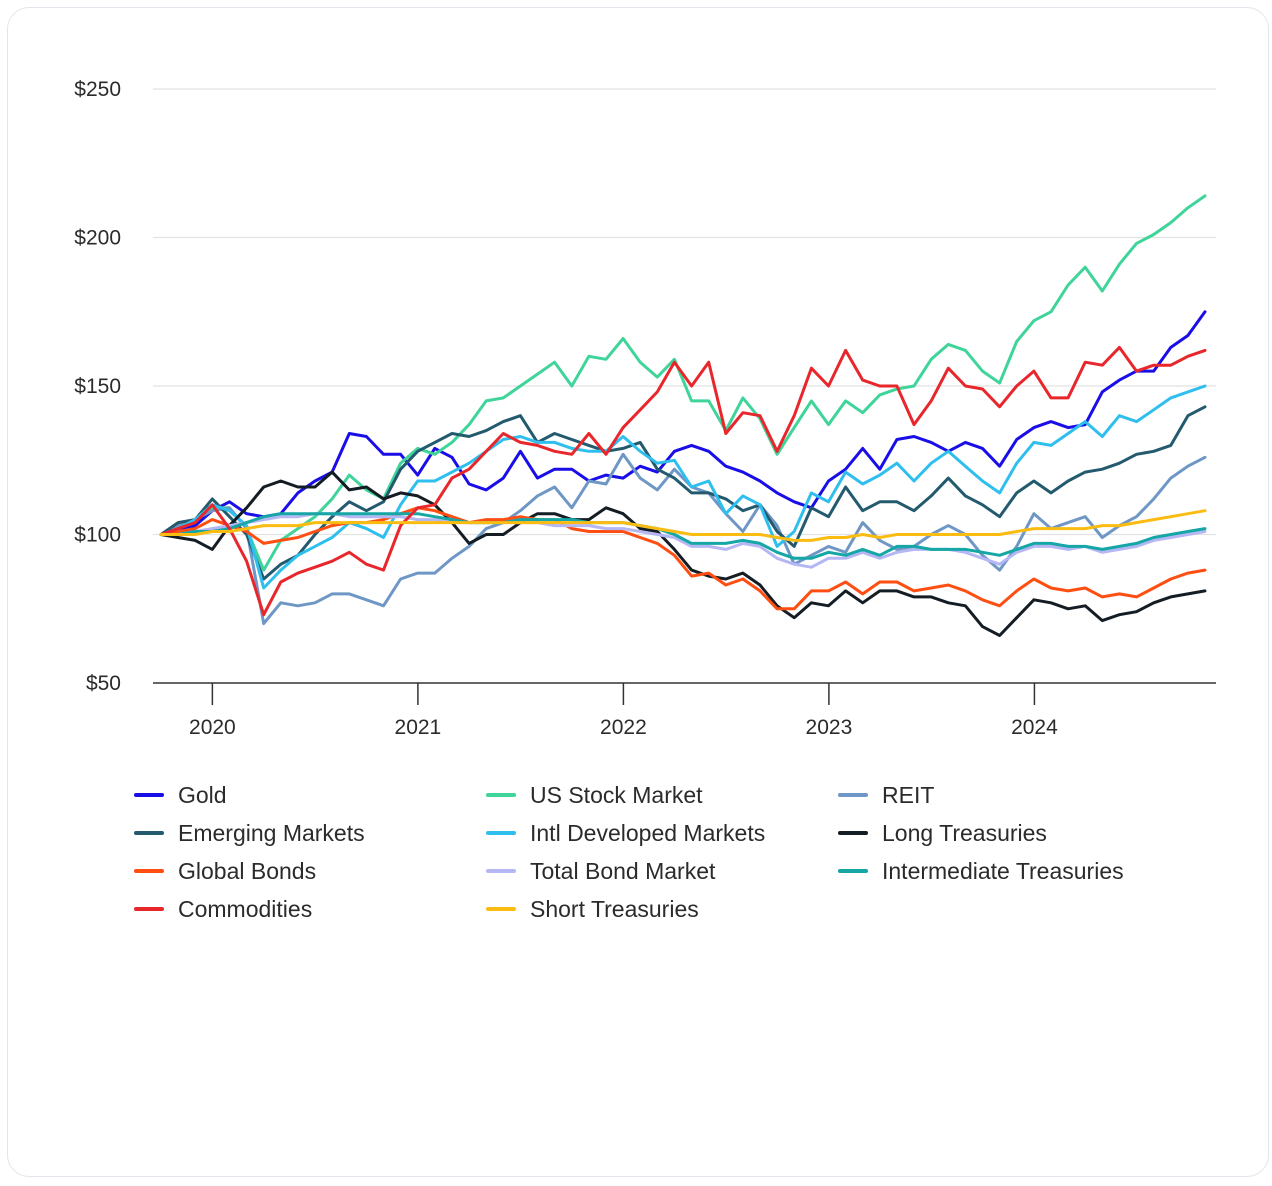 This screenshot has width=1272, height=1186. Describe the element at coordinates (97, 535) in the screenshot. I see `y-tick-label: $100` at that location.